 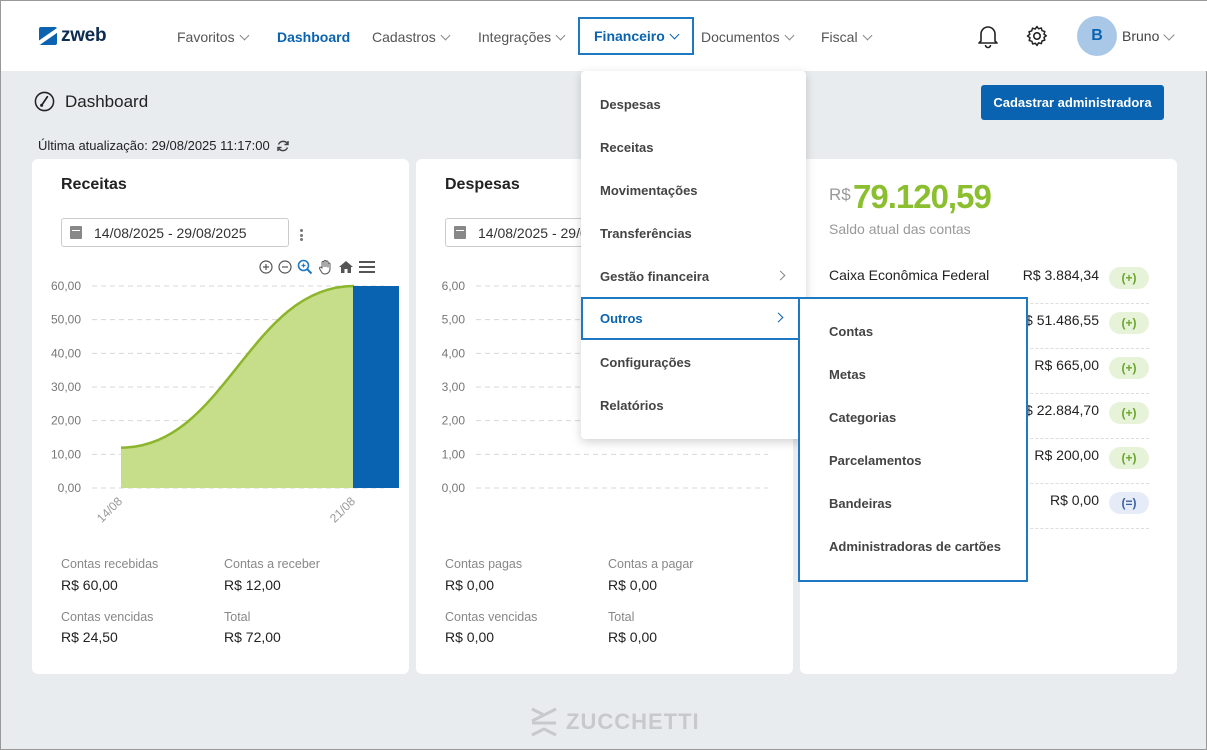 I want to click on menu-item-outros: Outros, so click(x=690, y=318).